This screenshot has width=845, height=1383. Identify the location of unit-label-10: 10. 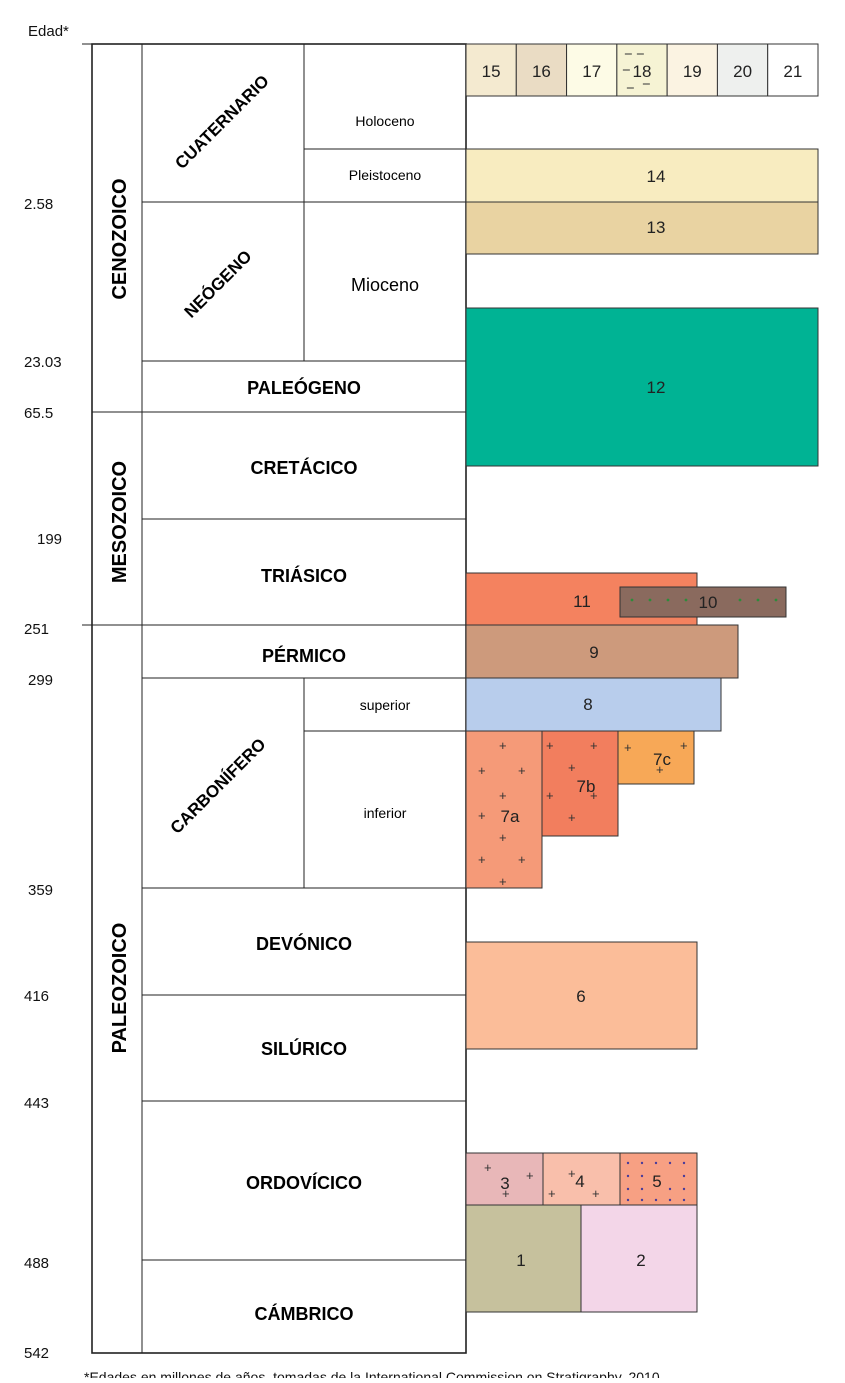
(708, 602).